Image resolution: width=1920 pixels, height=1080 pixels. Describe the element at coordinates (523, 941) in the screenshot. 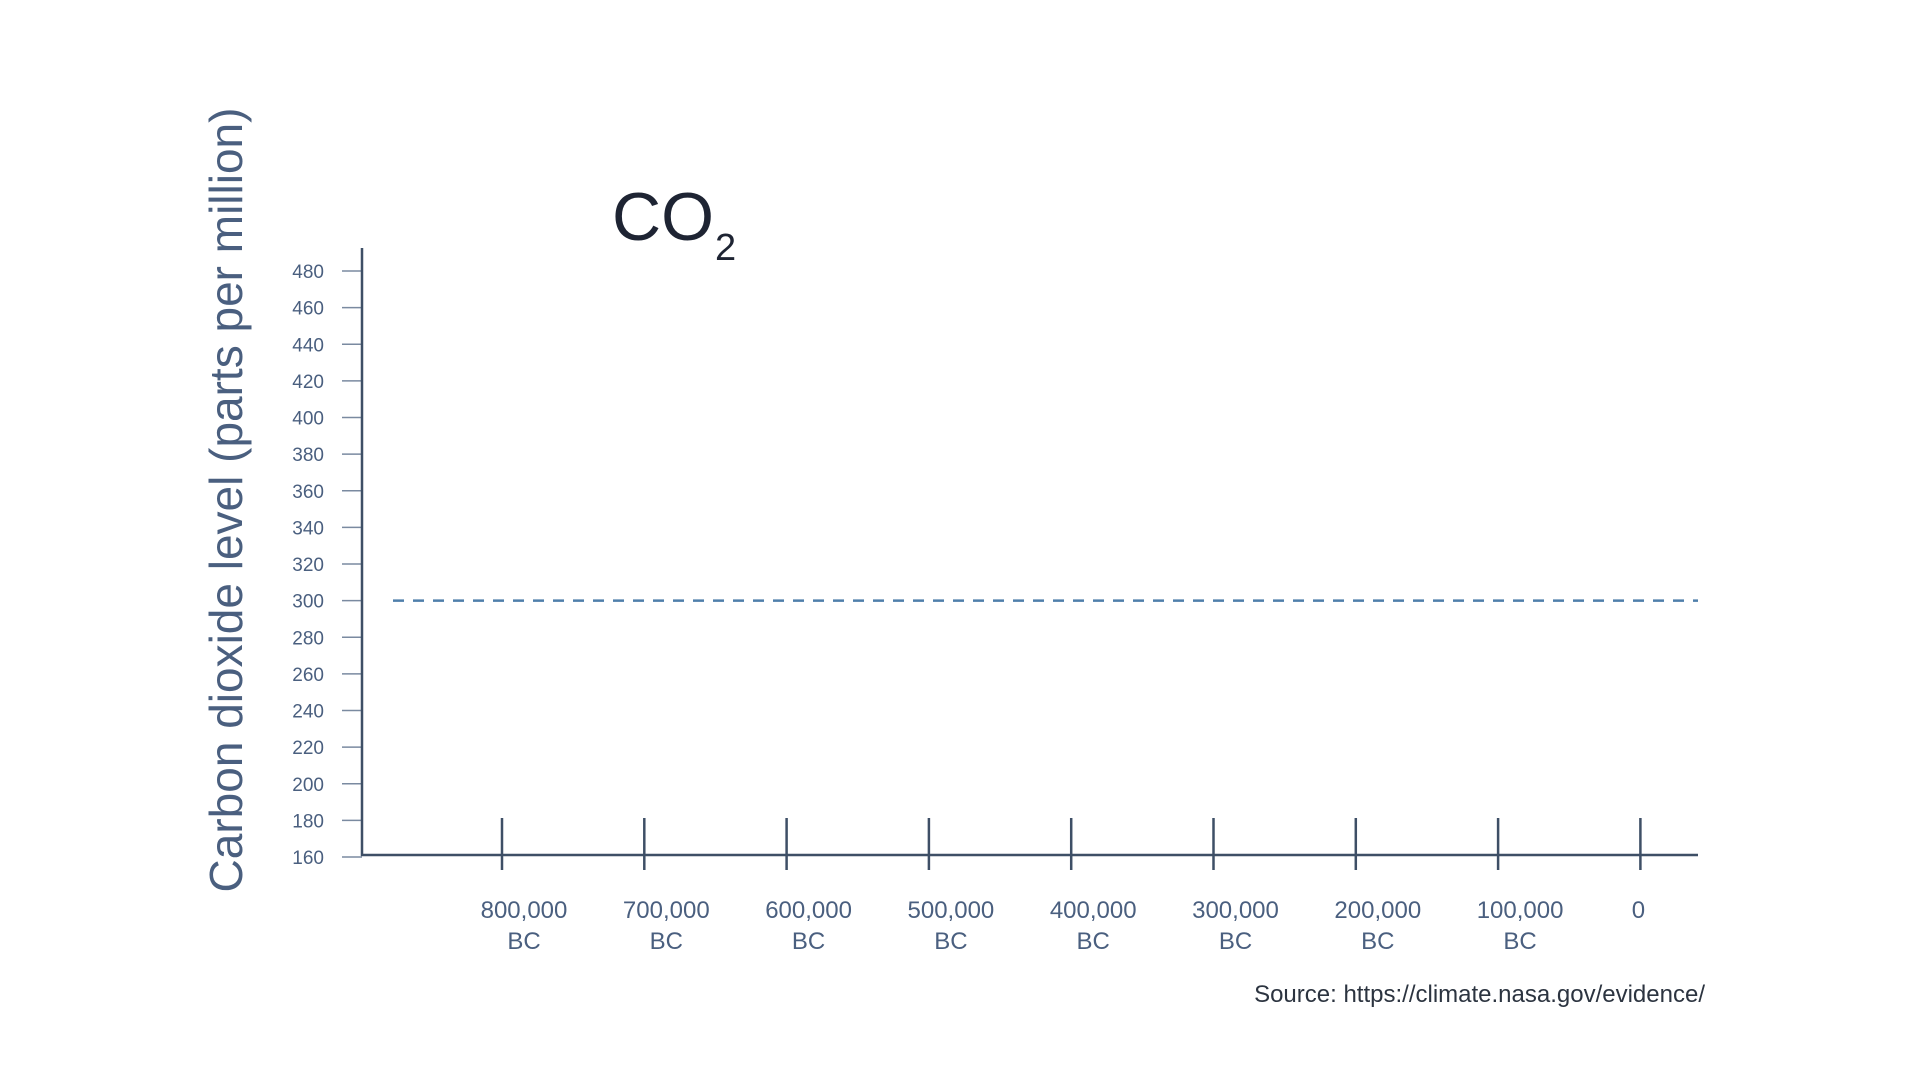

I see `x-tick-label-bc--800000: BC` at that location.